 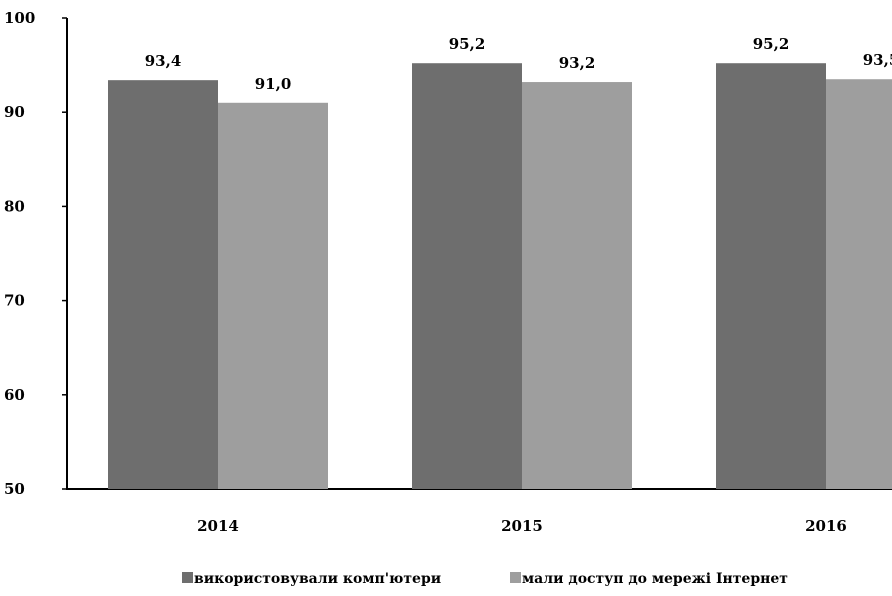 I want to click on y-tick-label: 70, so click(x=14, y=301).